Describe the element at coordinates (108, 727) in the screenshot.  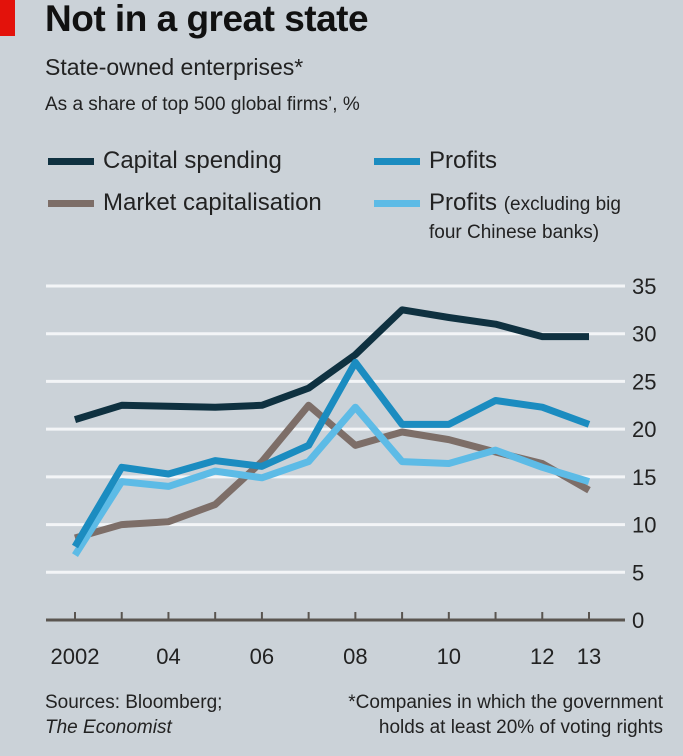
I see `sources-line-2: The Economist` at that location.